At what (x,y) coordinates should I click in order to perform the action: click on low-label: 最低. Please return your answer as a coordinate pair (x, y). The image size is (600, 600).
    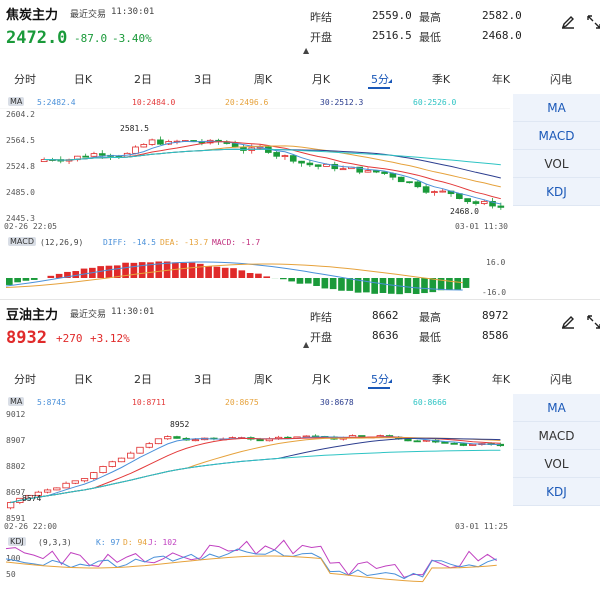
    Looking at the image, I should click on (430, 37).